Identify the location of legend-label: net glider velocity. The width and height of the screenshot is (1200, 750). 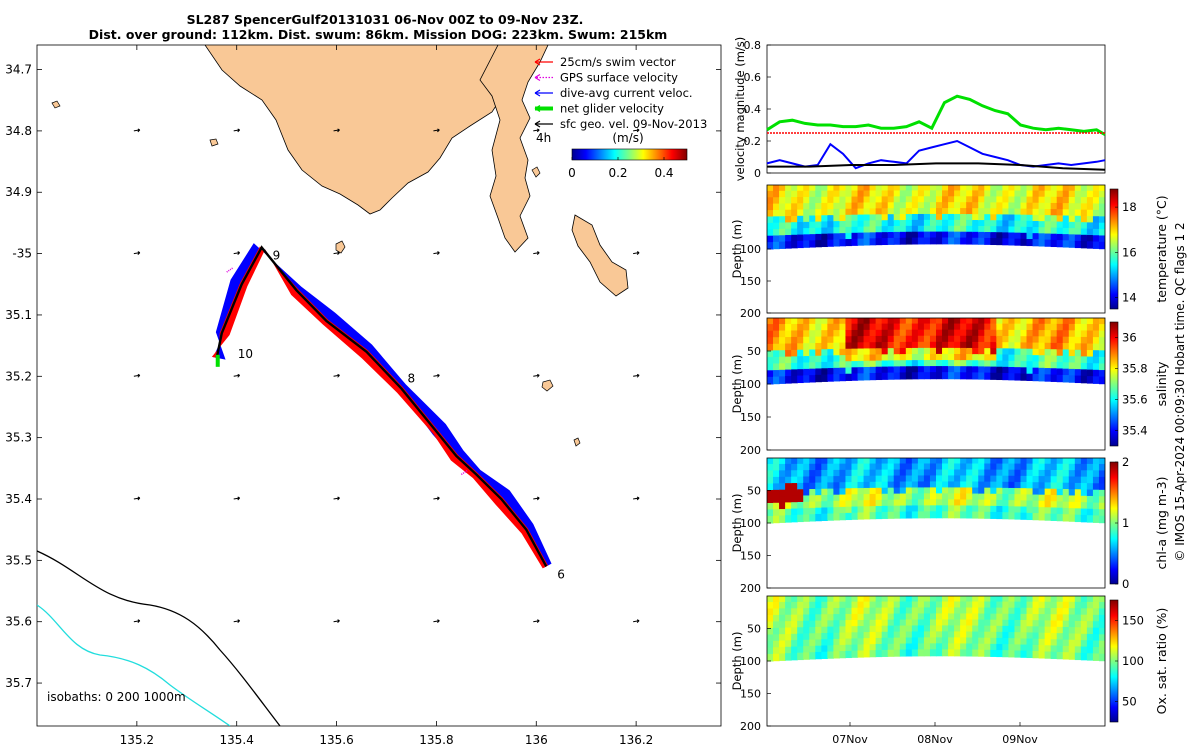
(612, 109).